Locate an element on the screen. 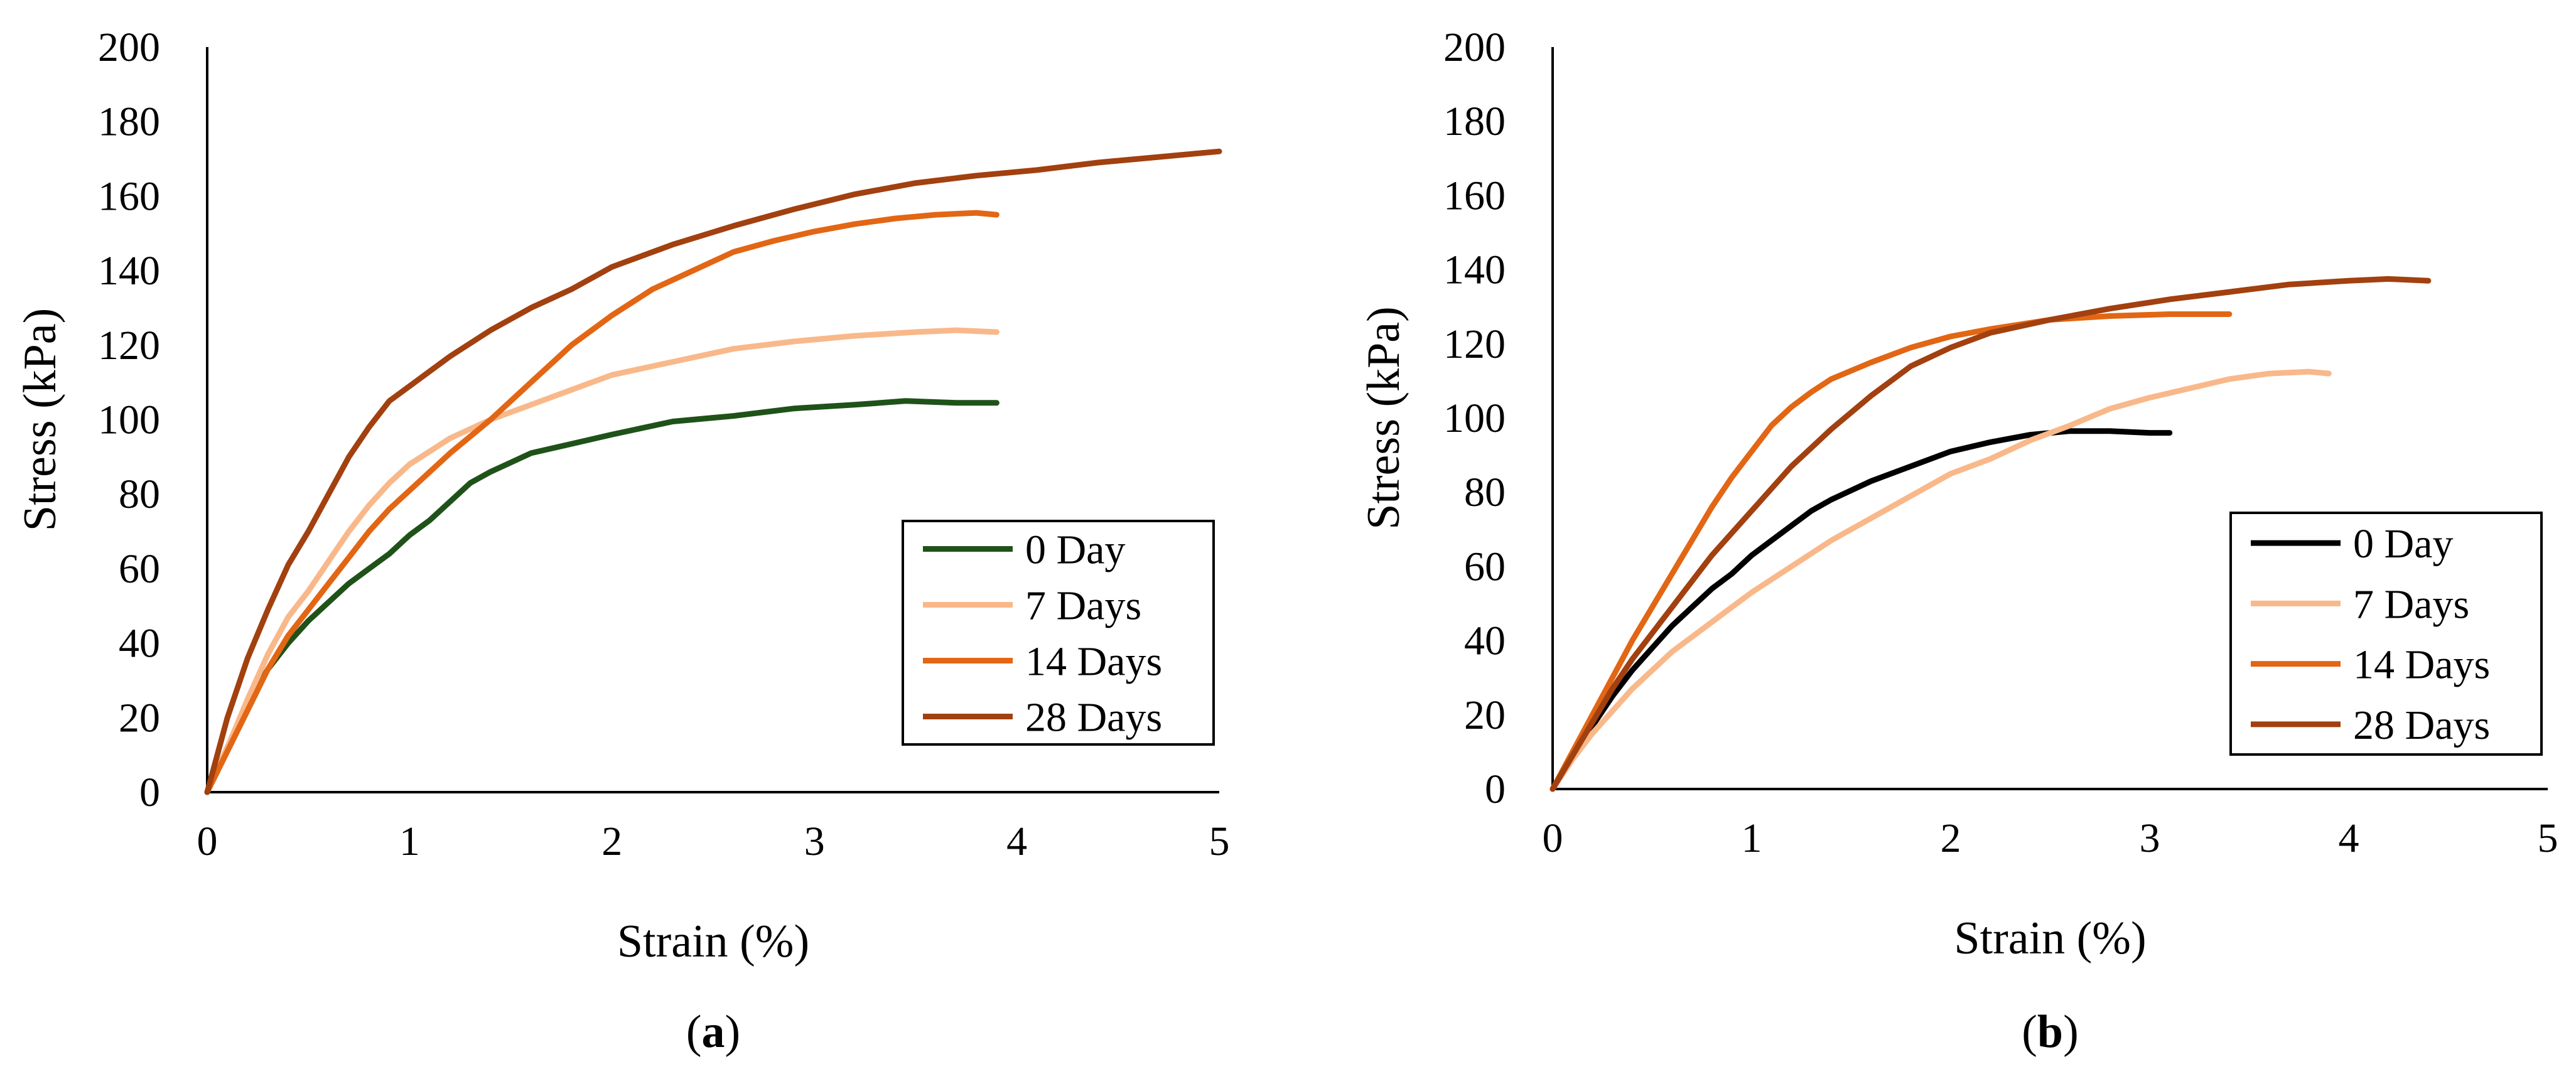 The image size is (2576, 1074). legend-b: 0 Day 7 Days 14 Days 28 Days is located at coordinates (2386, 634).